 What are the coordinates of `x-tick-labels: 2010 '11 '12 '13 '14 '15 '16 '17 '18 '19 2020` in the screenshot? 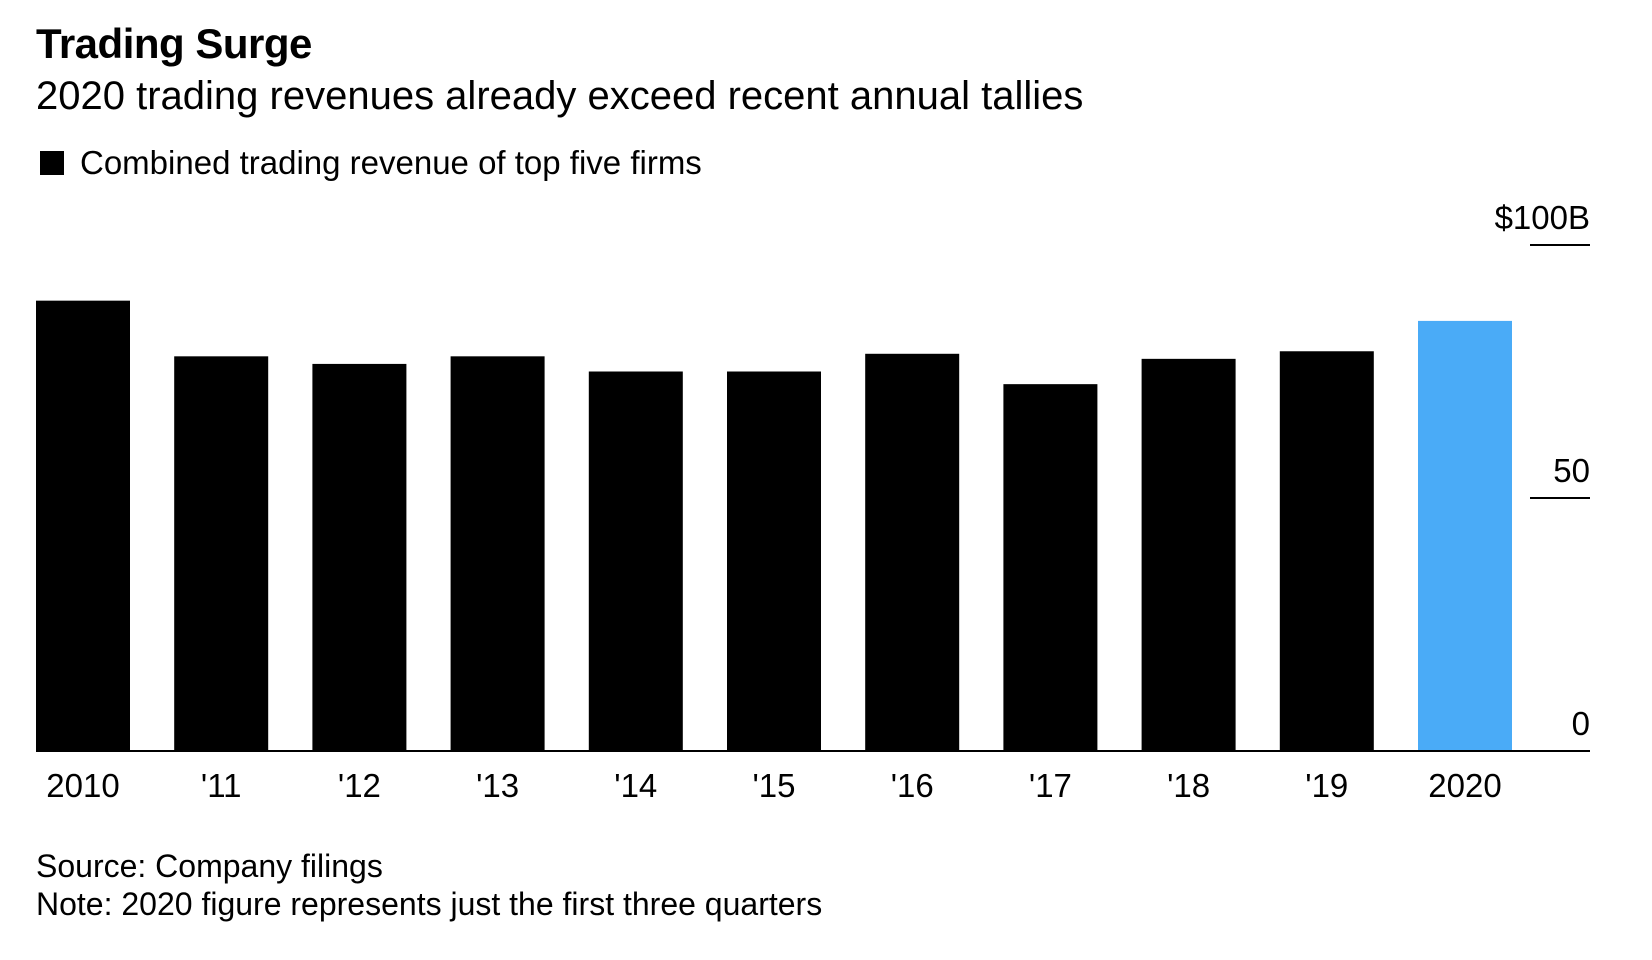 It's located at (773, 785).